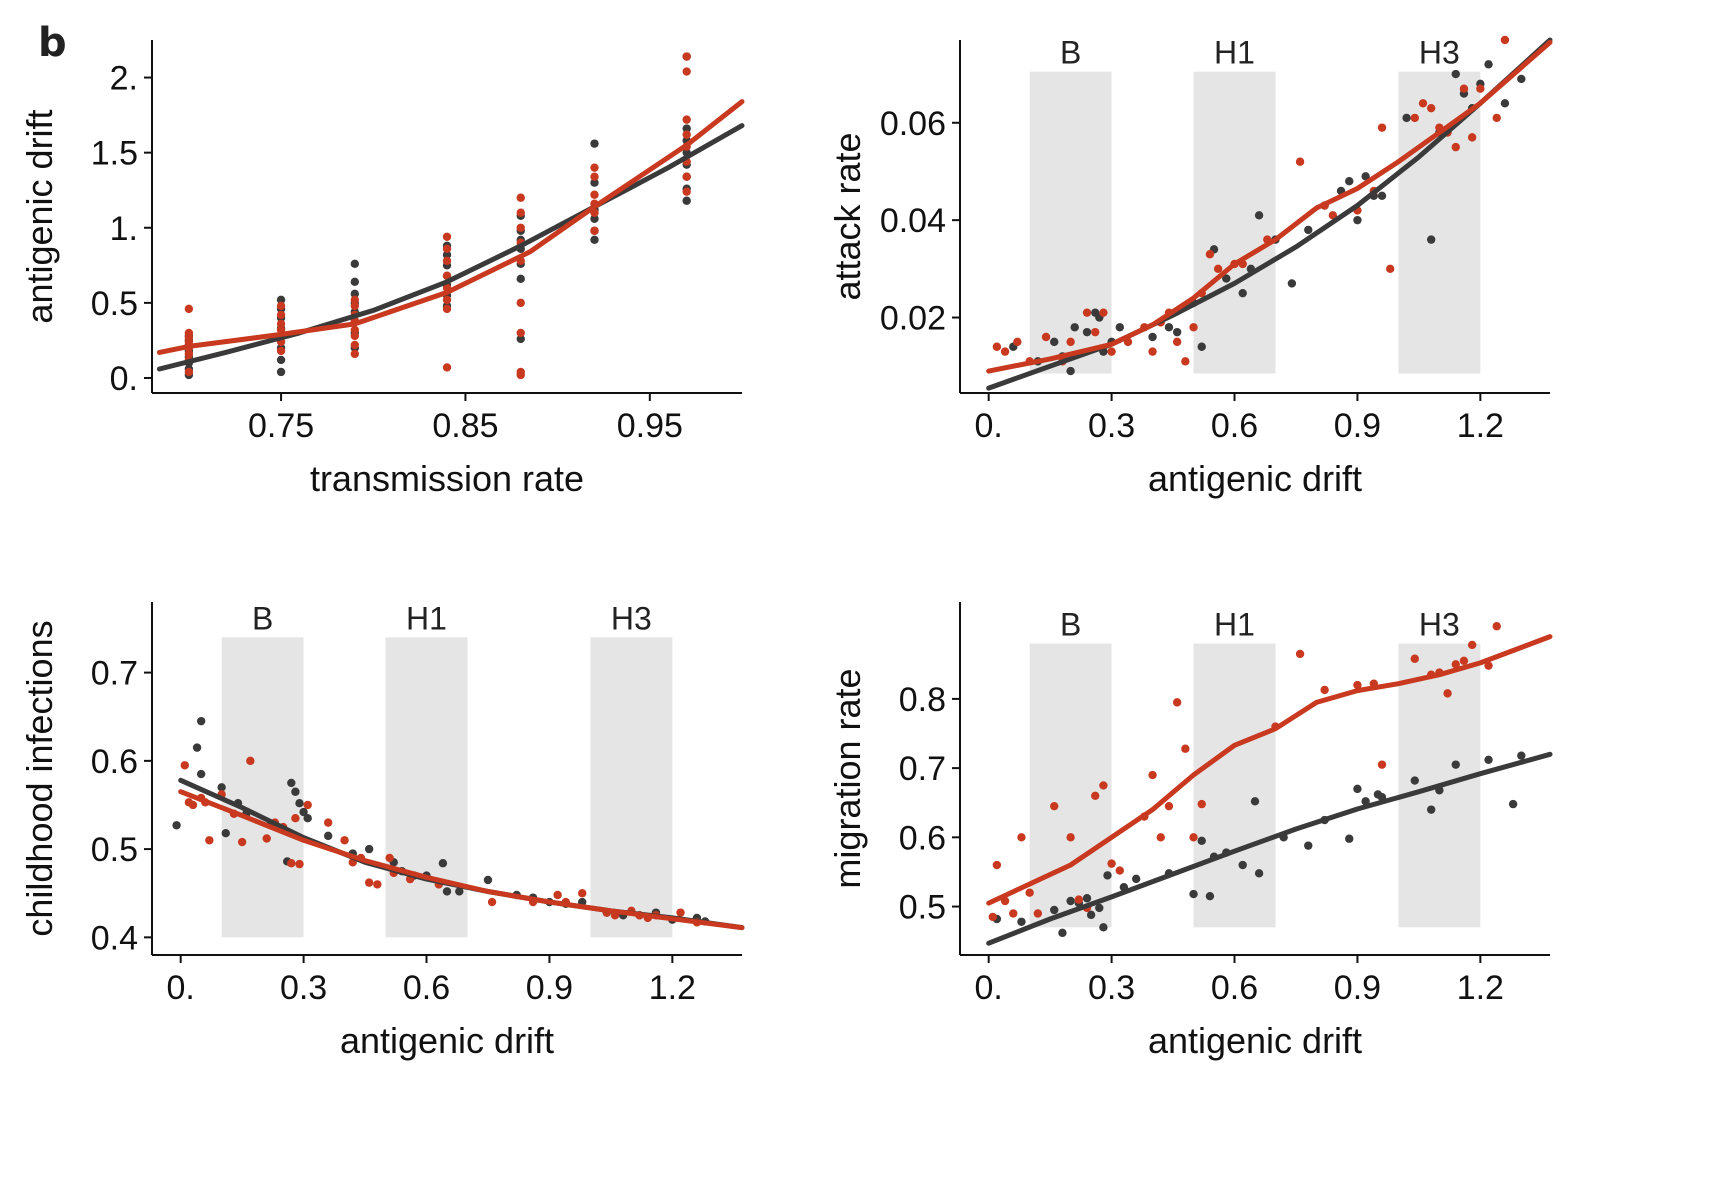 This screenshot has width=1720, height=1182. I want to click on x-tick-label: 0.85, so click(465, 426).